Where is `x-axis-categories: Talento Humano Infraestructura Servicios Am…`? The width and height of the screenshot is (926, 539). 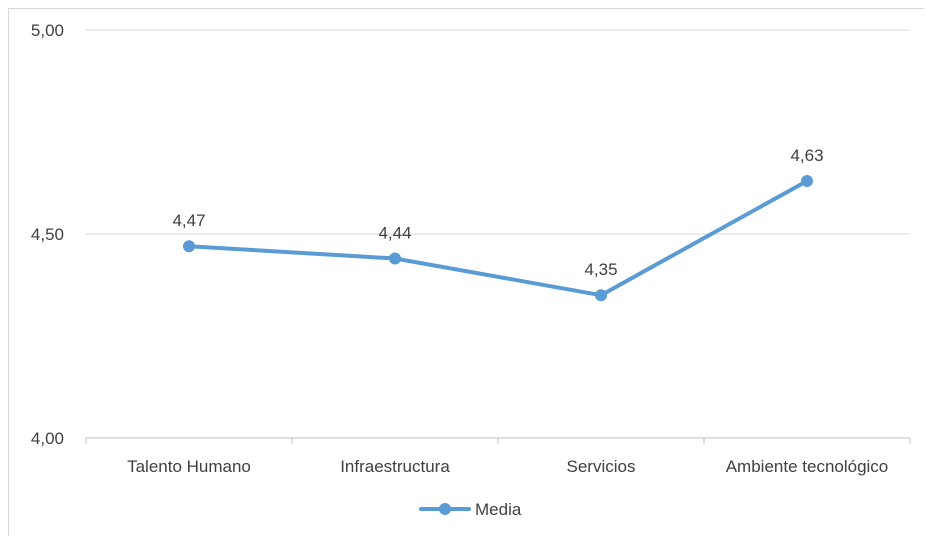
x-axis-categories: Talento Humano Infraestructura Servicios Am… is located at coordinates (507, 466).